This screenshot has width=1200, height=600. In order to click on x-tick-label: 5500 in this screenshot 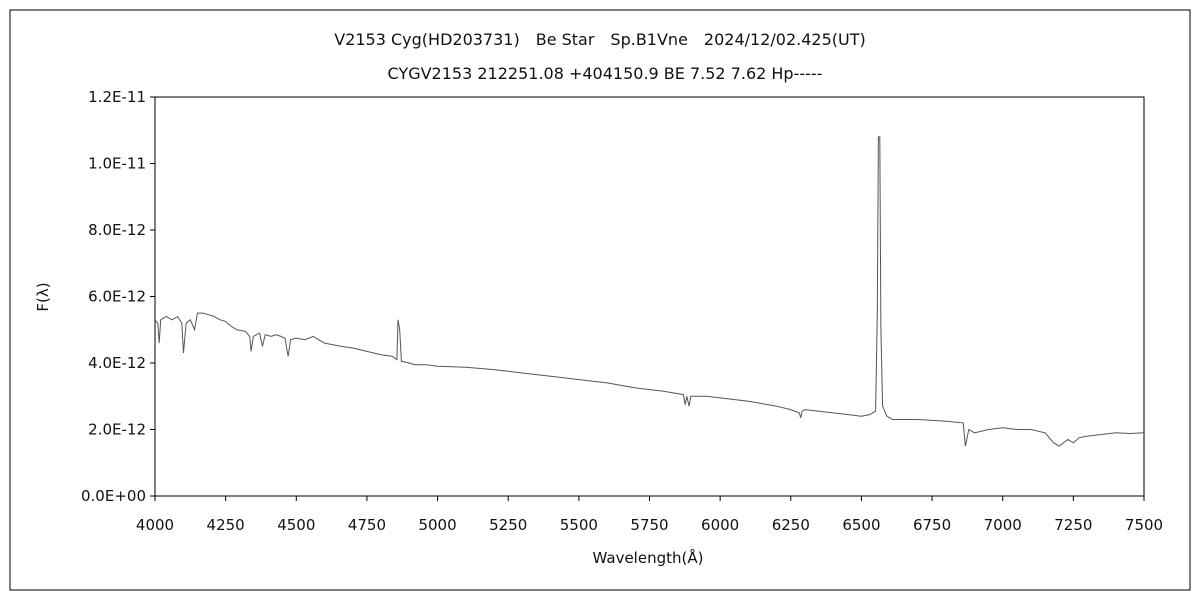, I will do `click(579, 525)`.